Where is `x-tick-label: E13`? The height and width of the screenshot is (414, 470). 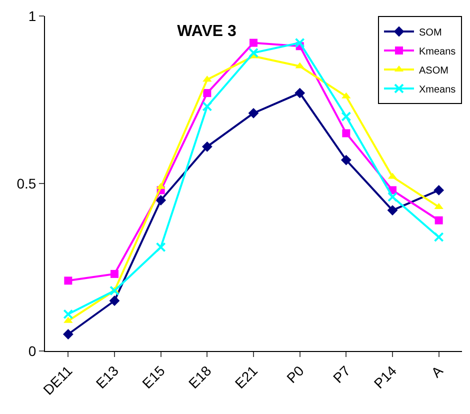 x-tick-label: E13 is located at coordinates (107, 377).